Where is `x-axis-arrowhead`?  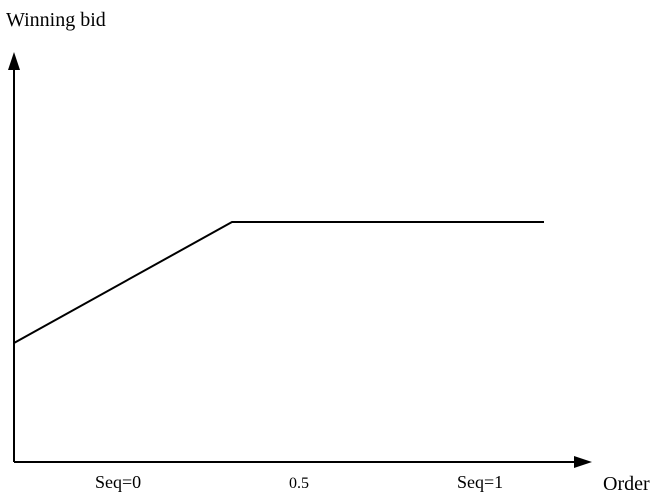
x-axis-arrowhead is located at coordinates (583, 462).